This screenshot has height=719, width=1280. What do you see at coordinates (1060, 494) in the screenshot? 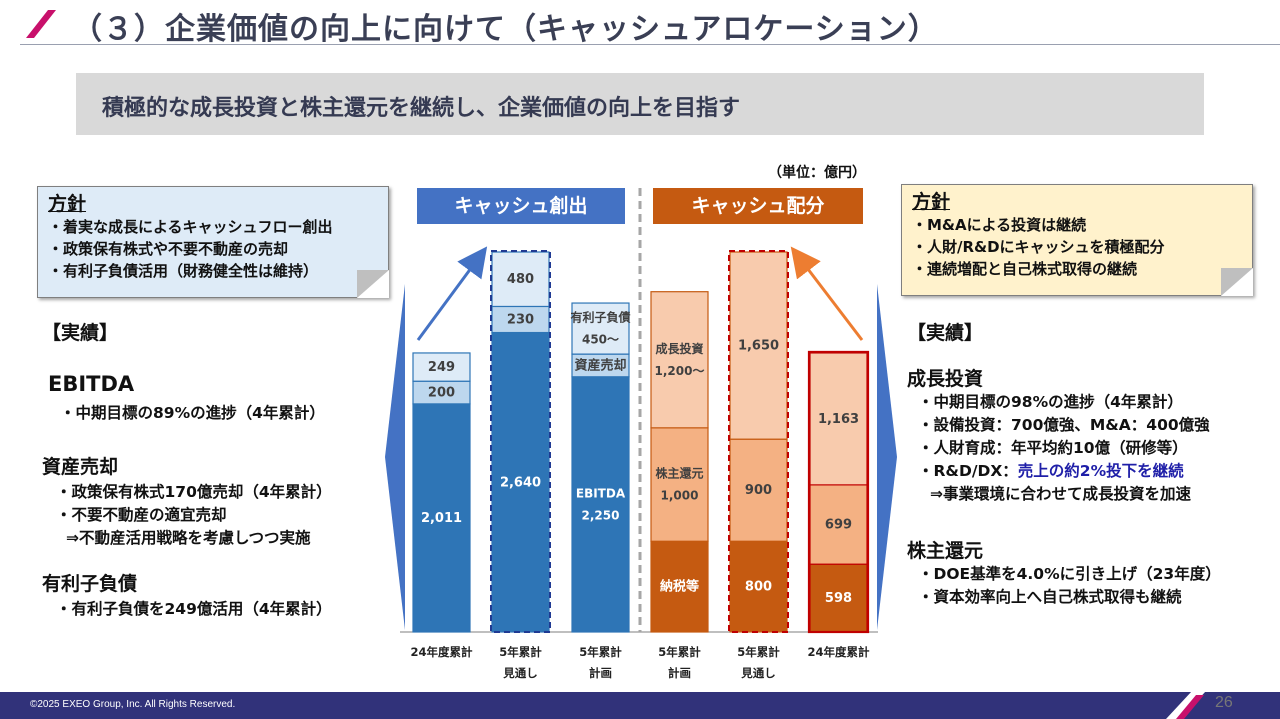
I see `growth-next-line: ⇒事業環境に合わせて成長投資を加速` at bounding box center [1060, 494].